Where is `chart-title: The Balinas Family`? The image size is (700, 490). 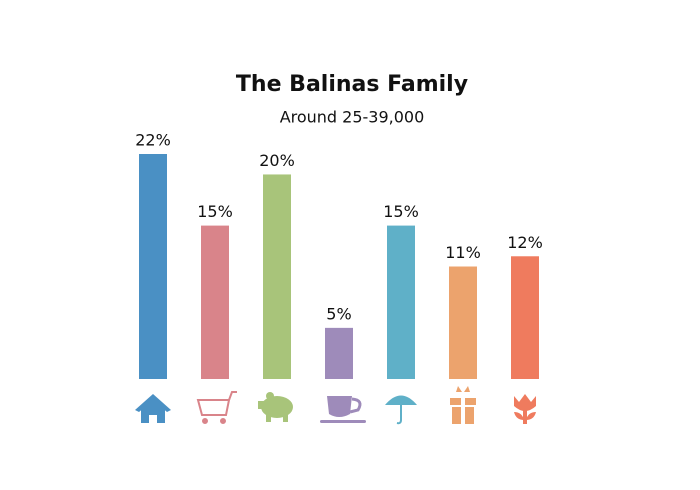 chart-title: The Balinas Family is located at coordinates (352, 84).